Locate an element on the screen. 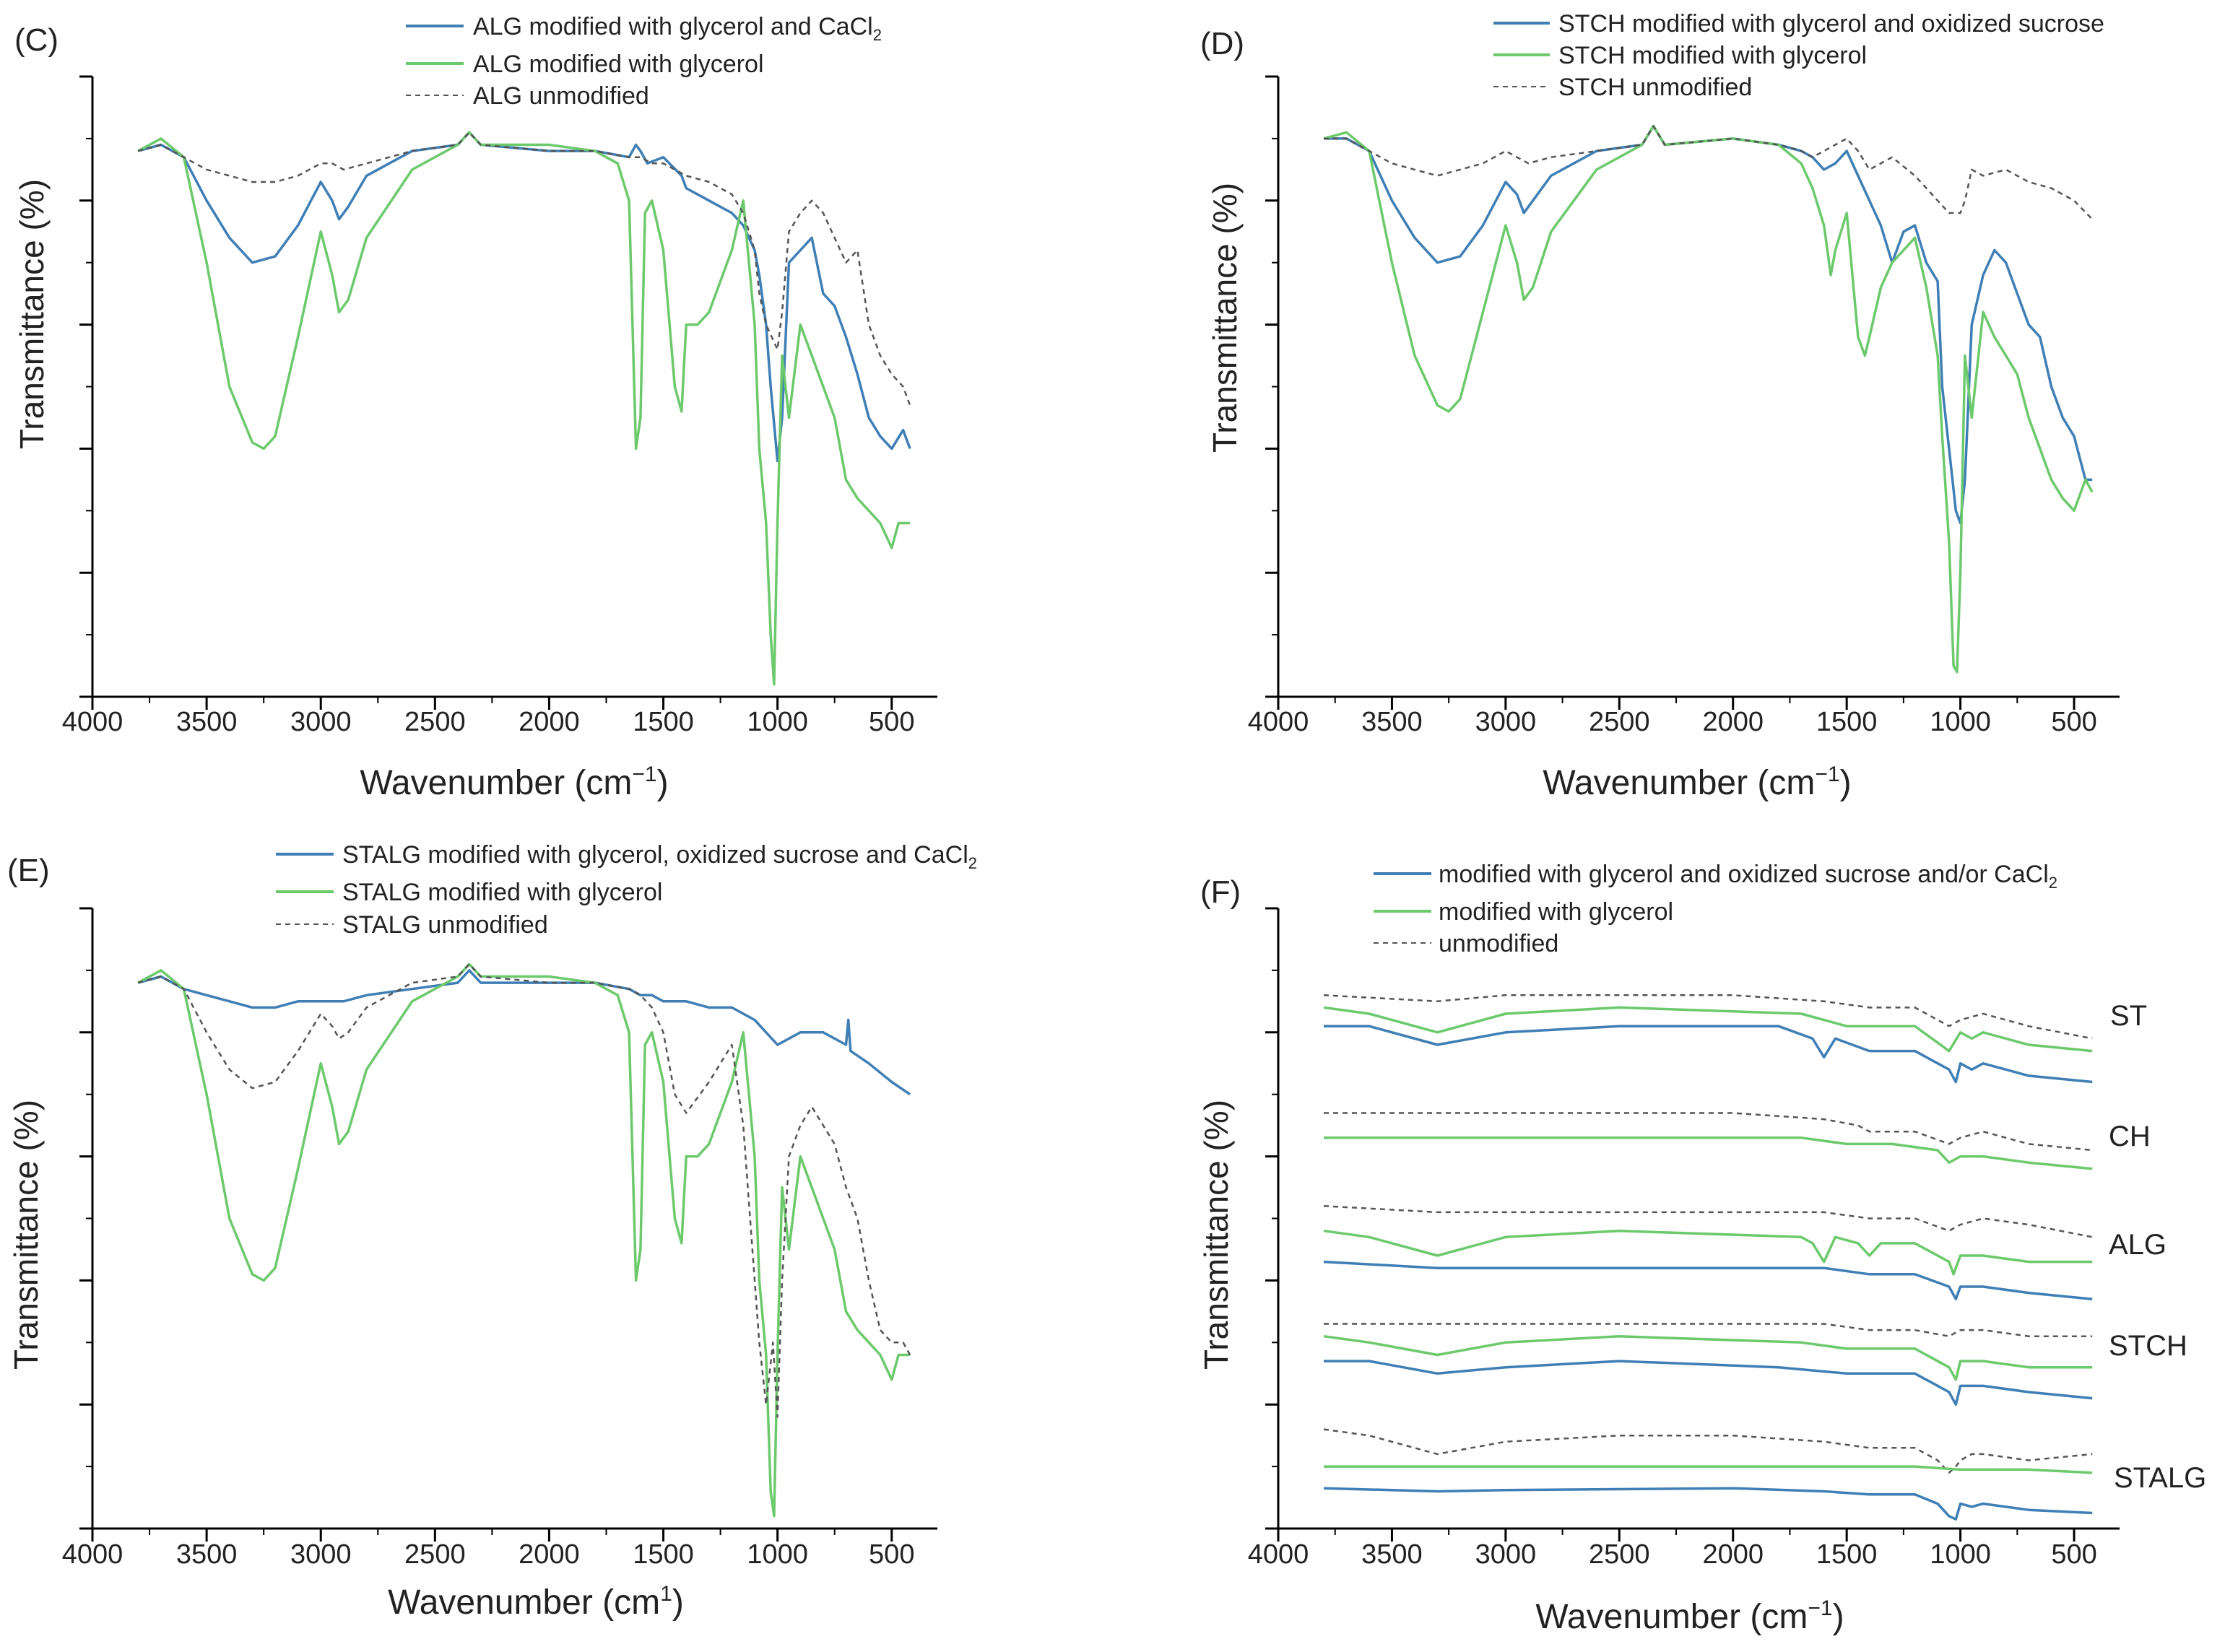 The height and width of the screenshot is (1652, 2225). legend-label: modified with glycerol is located at coordinates (1556, 912).